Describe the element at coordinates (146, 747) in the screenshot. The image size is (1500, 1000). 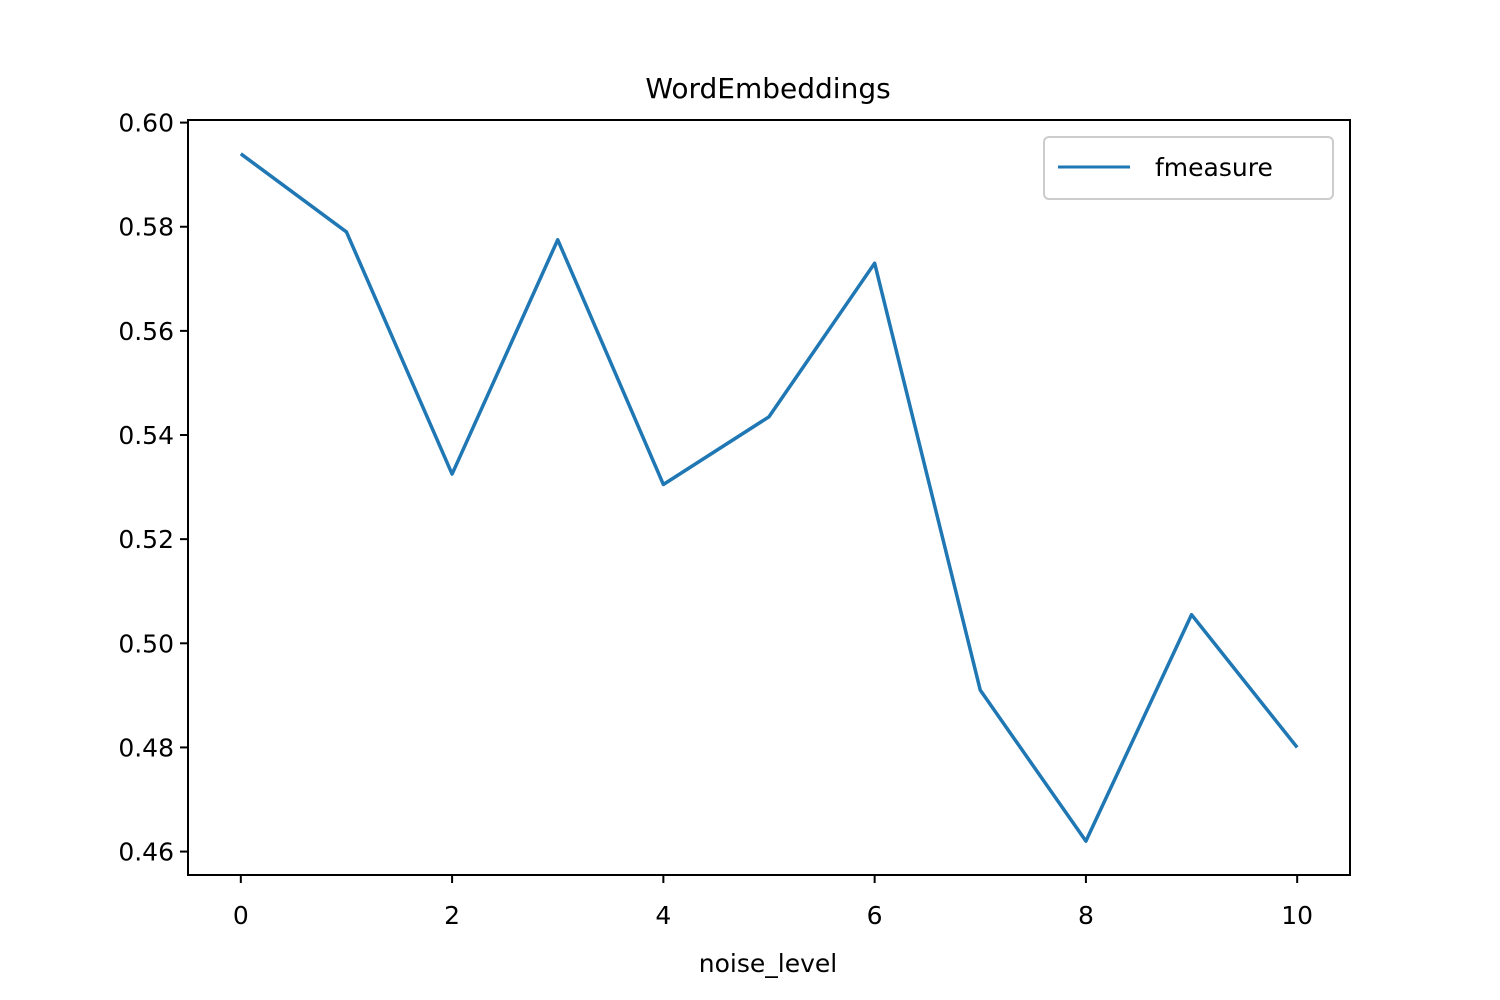
I see `y-tick-label: 0.48` at that location.